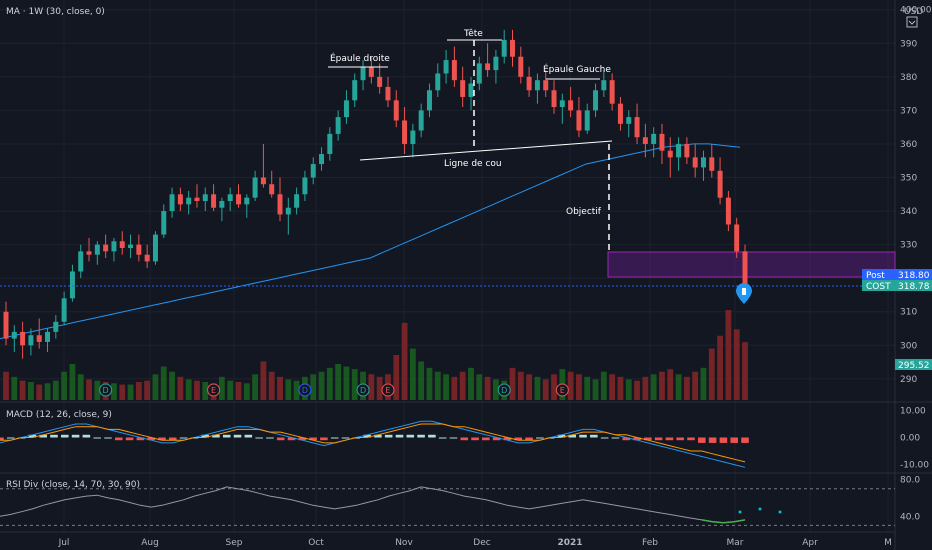 This screenshot has height=550, width=932. I want to click on target-zone-box, so click(751, 264).